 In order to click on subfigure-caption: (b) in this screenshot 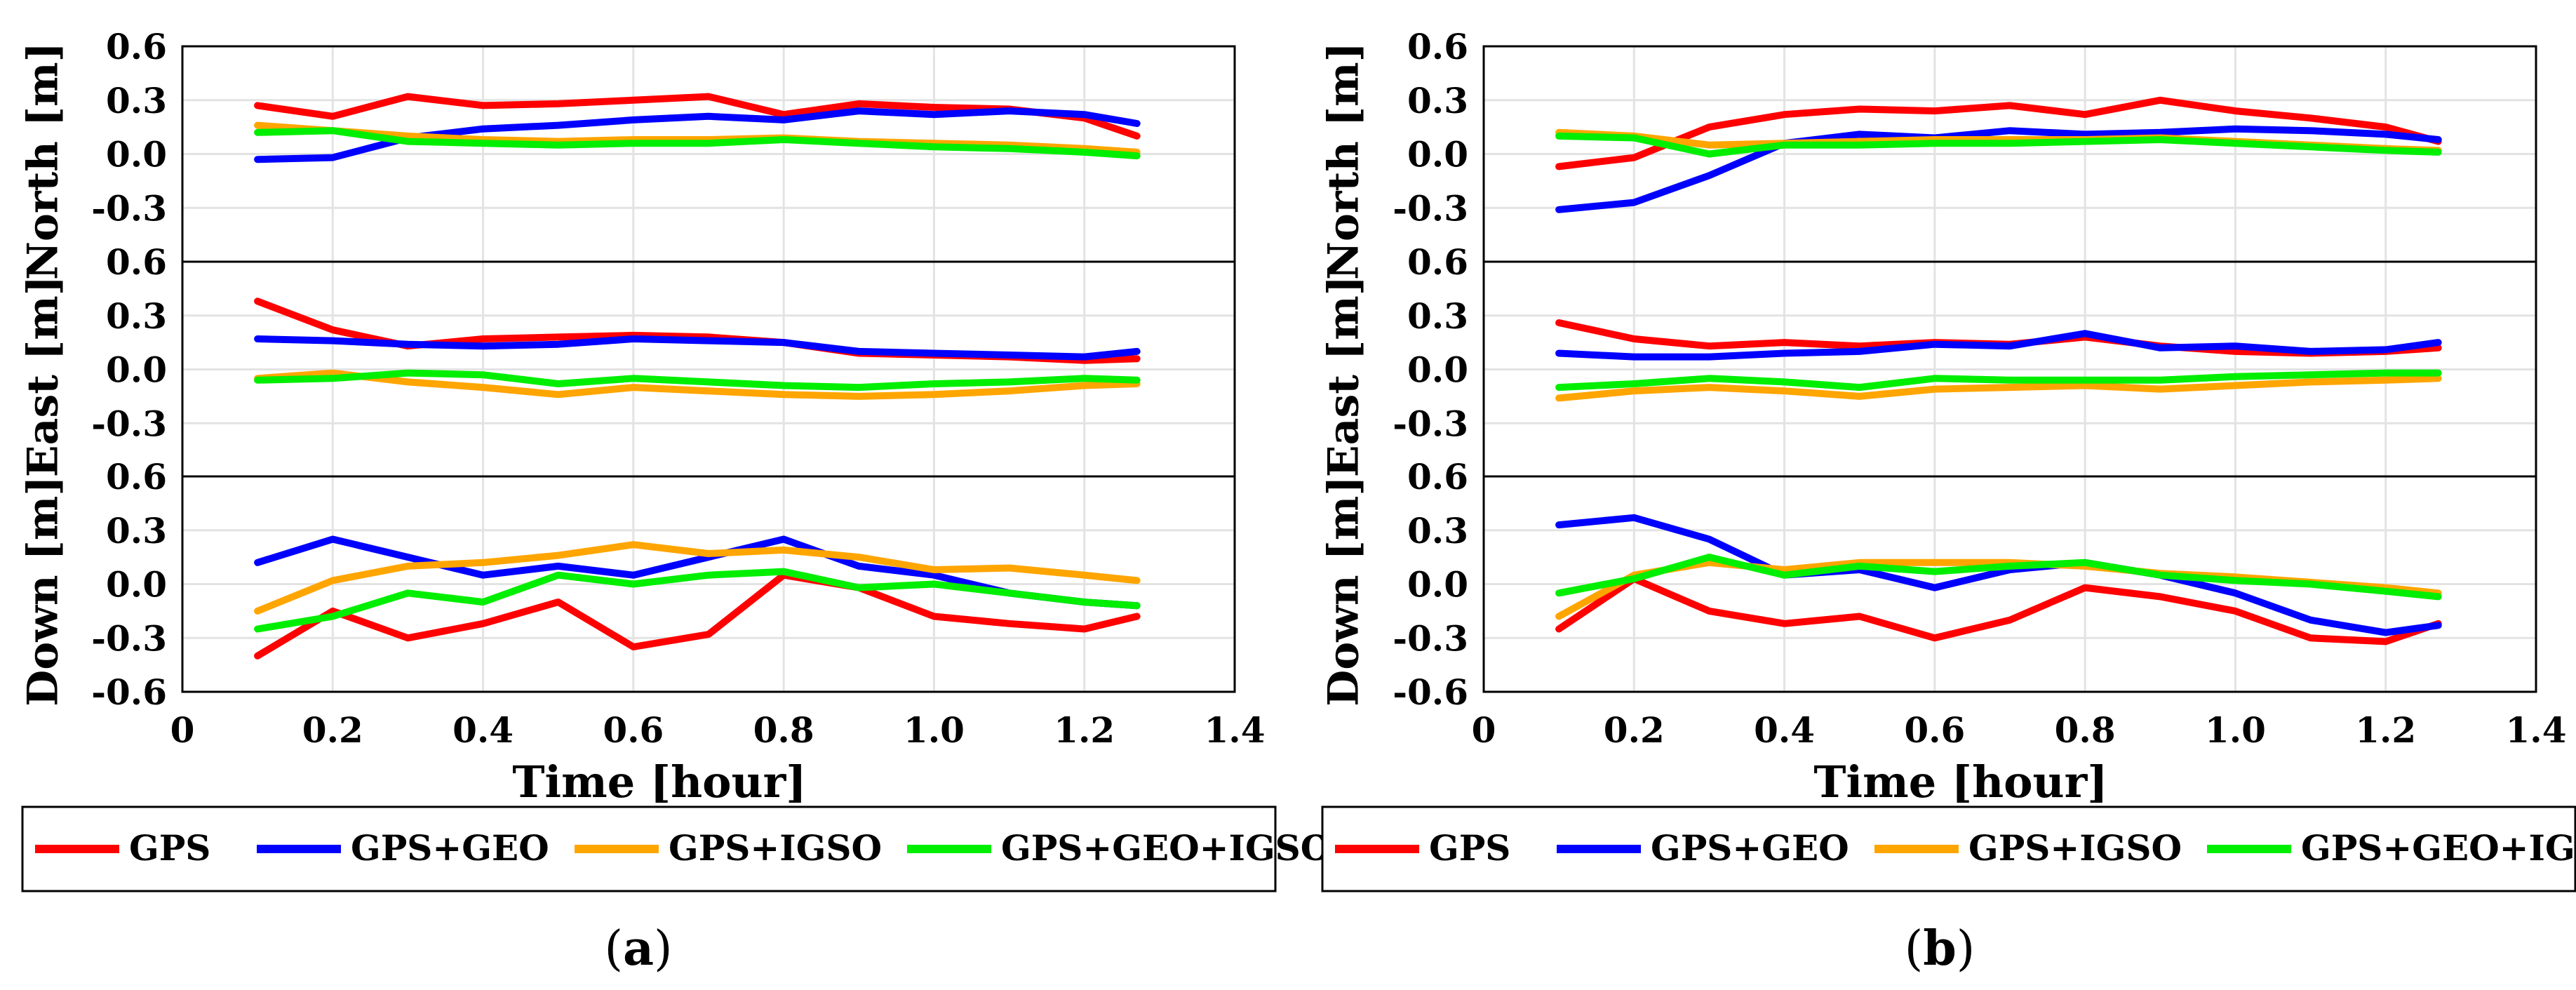, I will do `click(1940, 949)`.